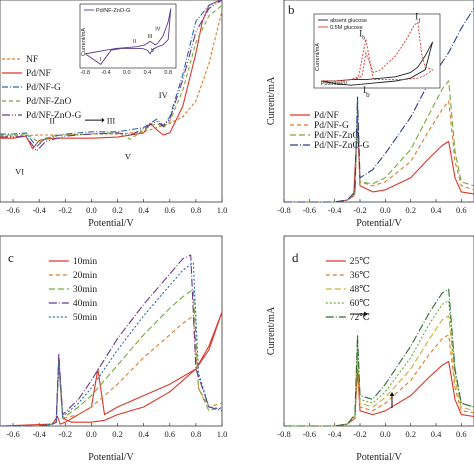 Image resolution: width=474 pixels, height=474 pixels. Describe the element at coordinates (348, 290) in the screenshot. I see `legend: 25℃ 36℃ 48℃ 60℃ 72℃` at that location.